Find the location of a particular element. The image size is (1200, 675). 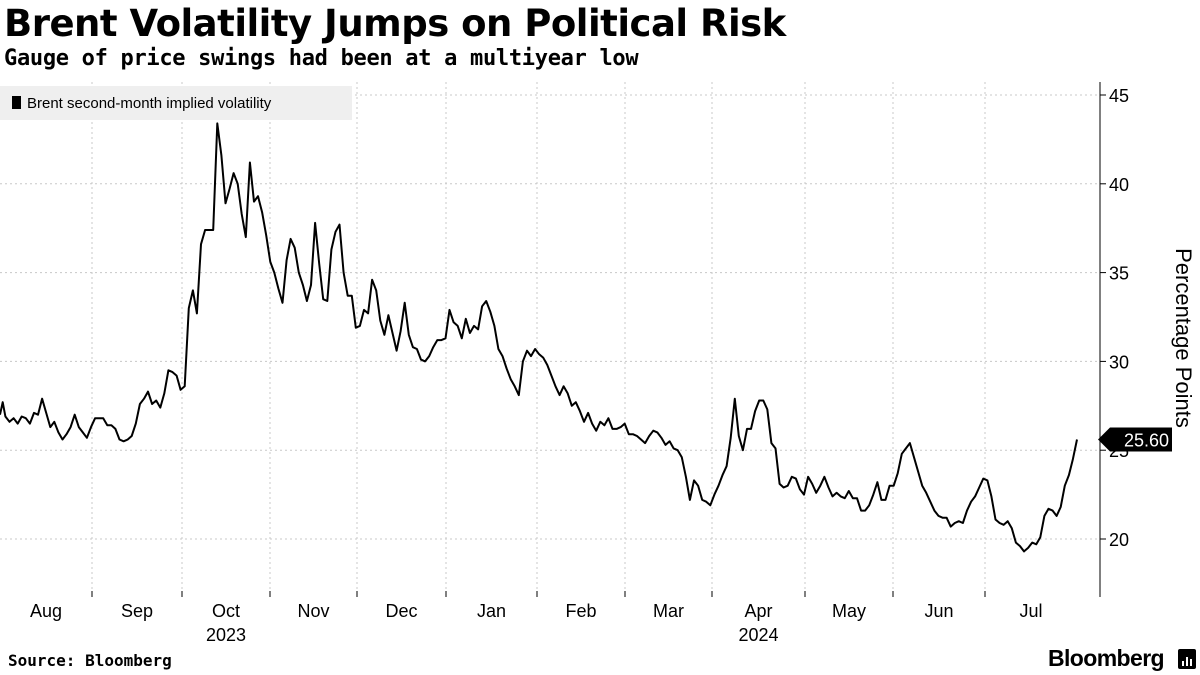

legend-box is located at coordinates (176, 103).